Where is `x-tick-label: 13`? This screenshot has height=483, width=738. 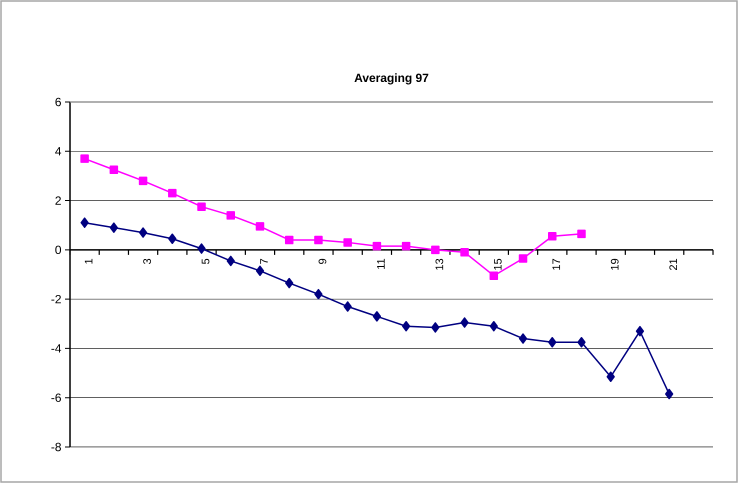 x-tick-label: 13 is located at coordinates (439, 264).